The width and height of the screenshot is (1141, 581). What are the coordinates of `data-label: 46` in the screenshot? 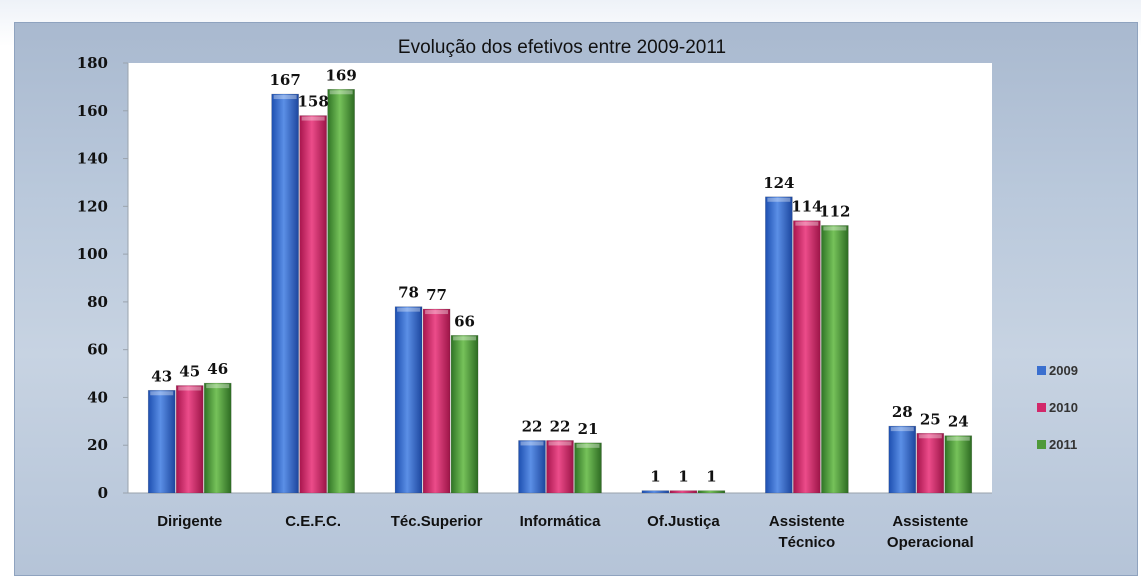 It's located at (217, 369).